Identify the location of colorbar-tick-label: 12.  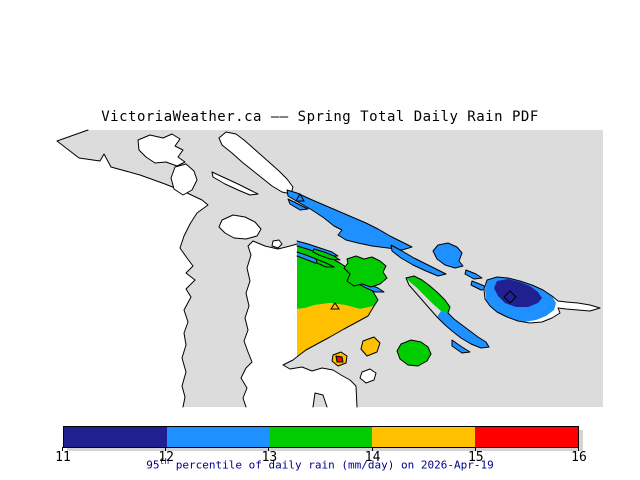
(166, 457).